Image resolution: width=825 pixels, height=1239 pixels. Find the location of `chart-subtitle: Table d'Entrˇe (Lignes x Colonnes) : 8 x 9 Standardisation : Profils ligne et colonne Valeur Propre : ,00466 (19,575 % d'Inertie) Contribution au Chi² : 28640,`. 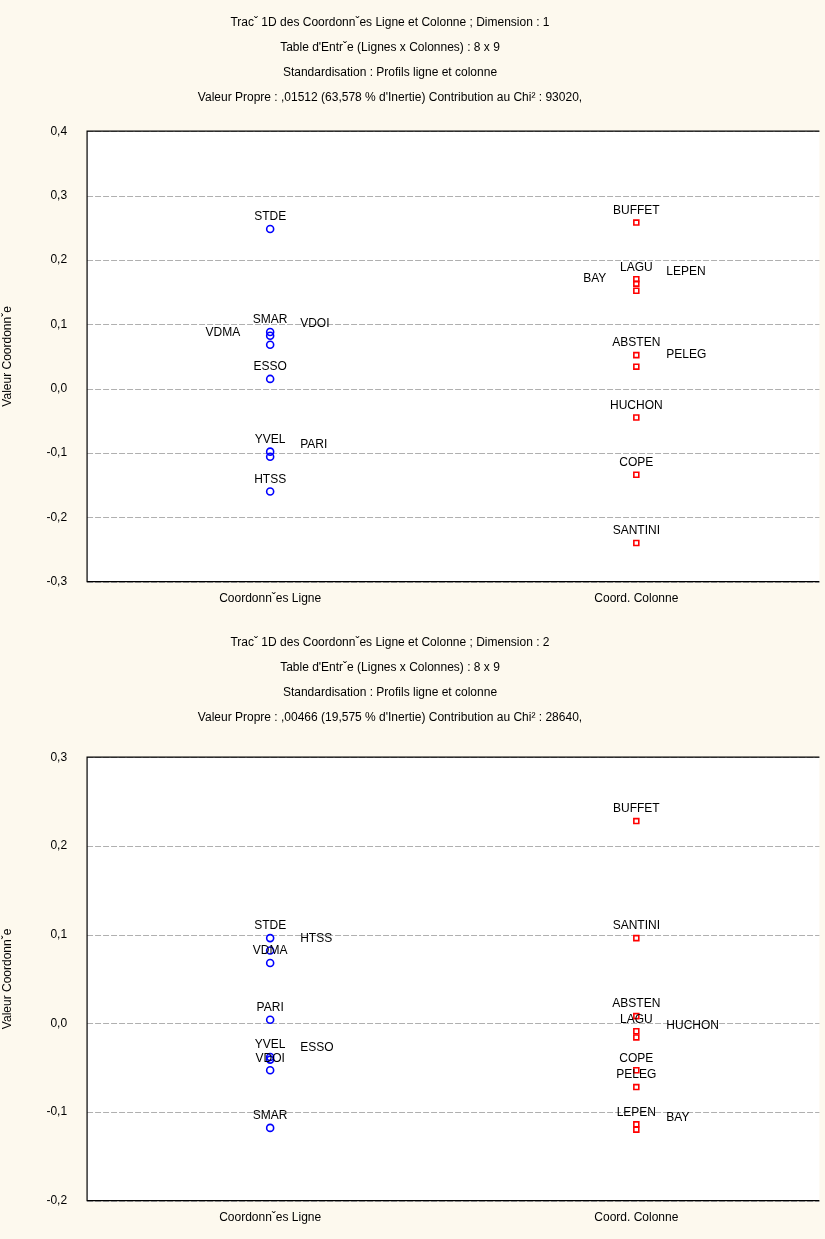

chart-subtitle: Table d'Entrˇe (Lignes x Colonnes) : 8 x 9 Standardisation : Profils ligne et colonne Valeur Propre : ,00466 (19,575 % d'Inertie) Contribution au Chi² : 28640, is located at coordinates (390, 692).